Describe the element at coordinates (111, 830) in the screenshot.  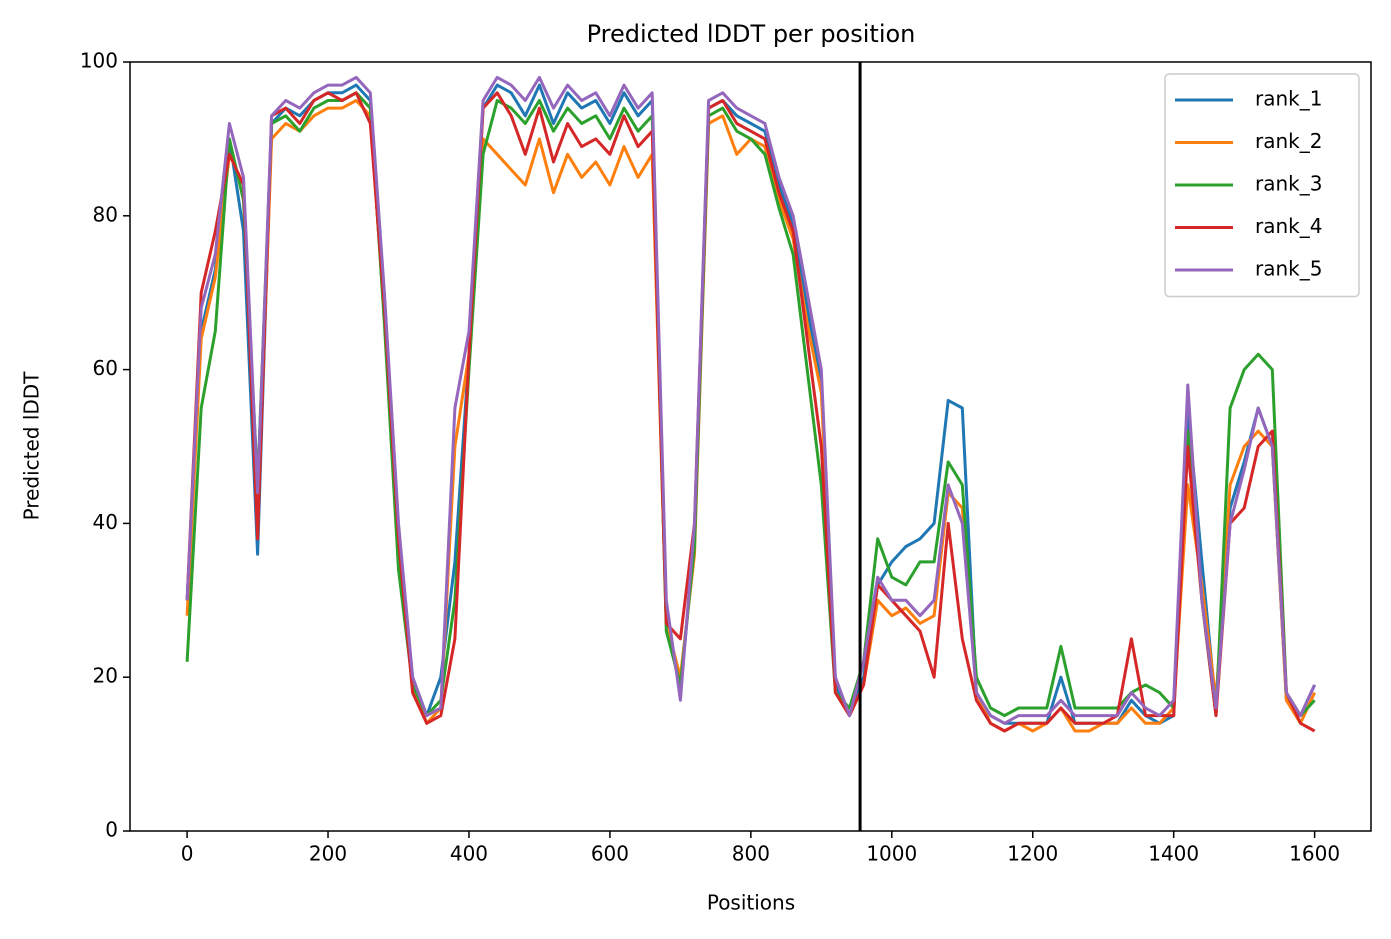
I see `y-tick-label: 0` at that location.